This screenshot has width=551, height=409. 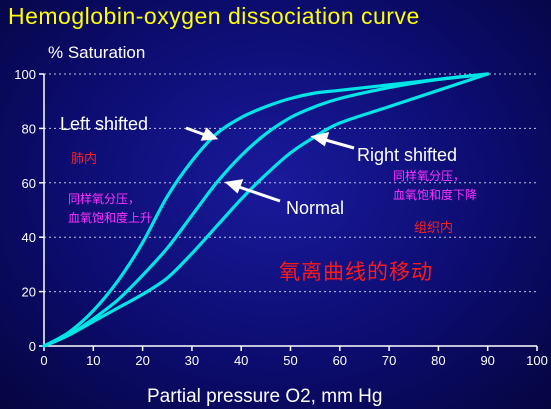 I want to click on y-tick-label-0: 0, so click(x=32, y=346).